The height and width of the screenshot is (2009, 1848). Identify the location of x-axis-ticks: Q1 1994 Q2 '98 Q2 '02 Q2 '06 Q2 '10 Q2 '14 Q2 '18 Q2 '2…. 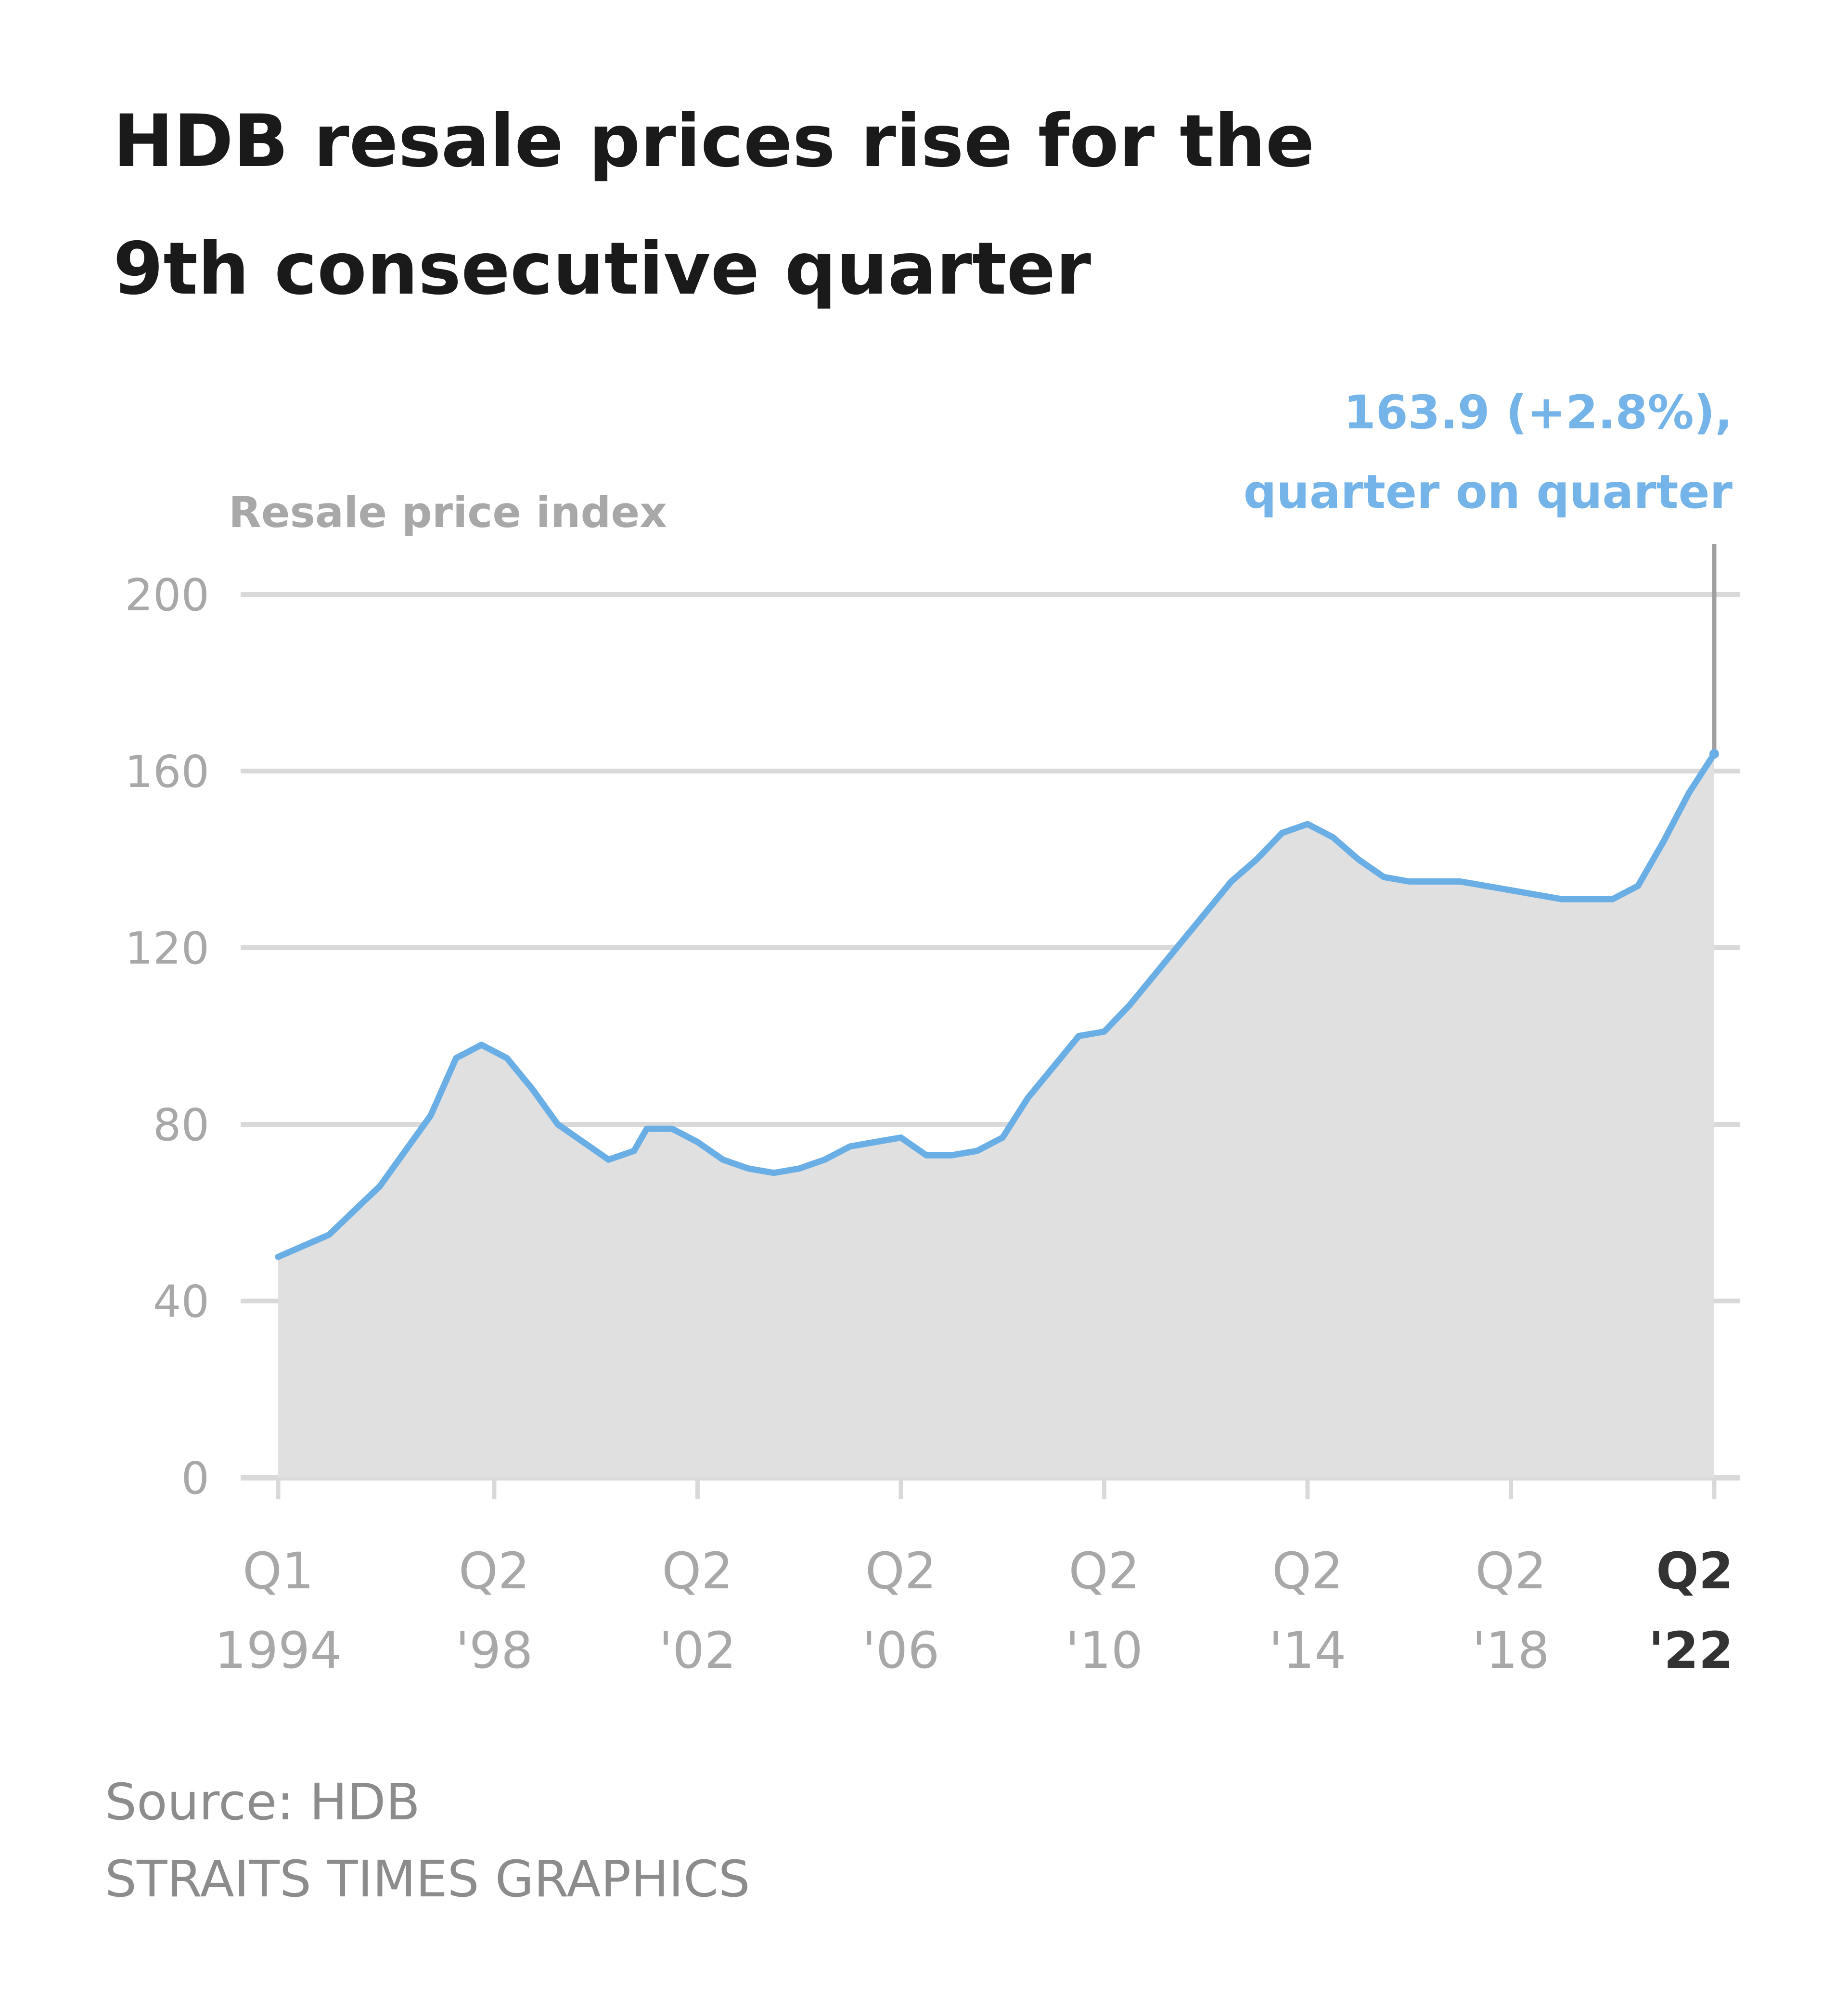
(974, 1579).